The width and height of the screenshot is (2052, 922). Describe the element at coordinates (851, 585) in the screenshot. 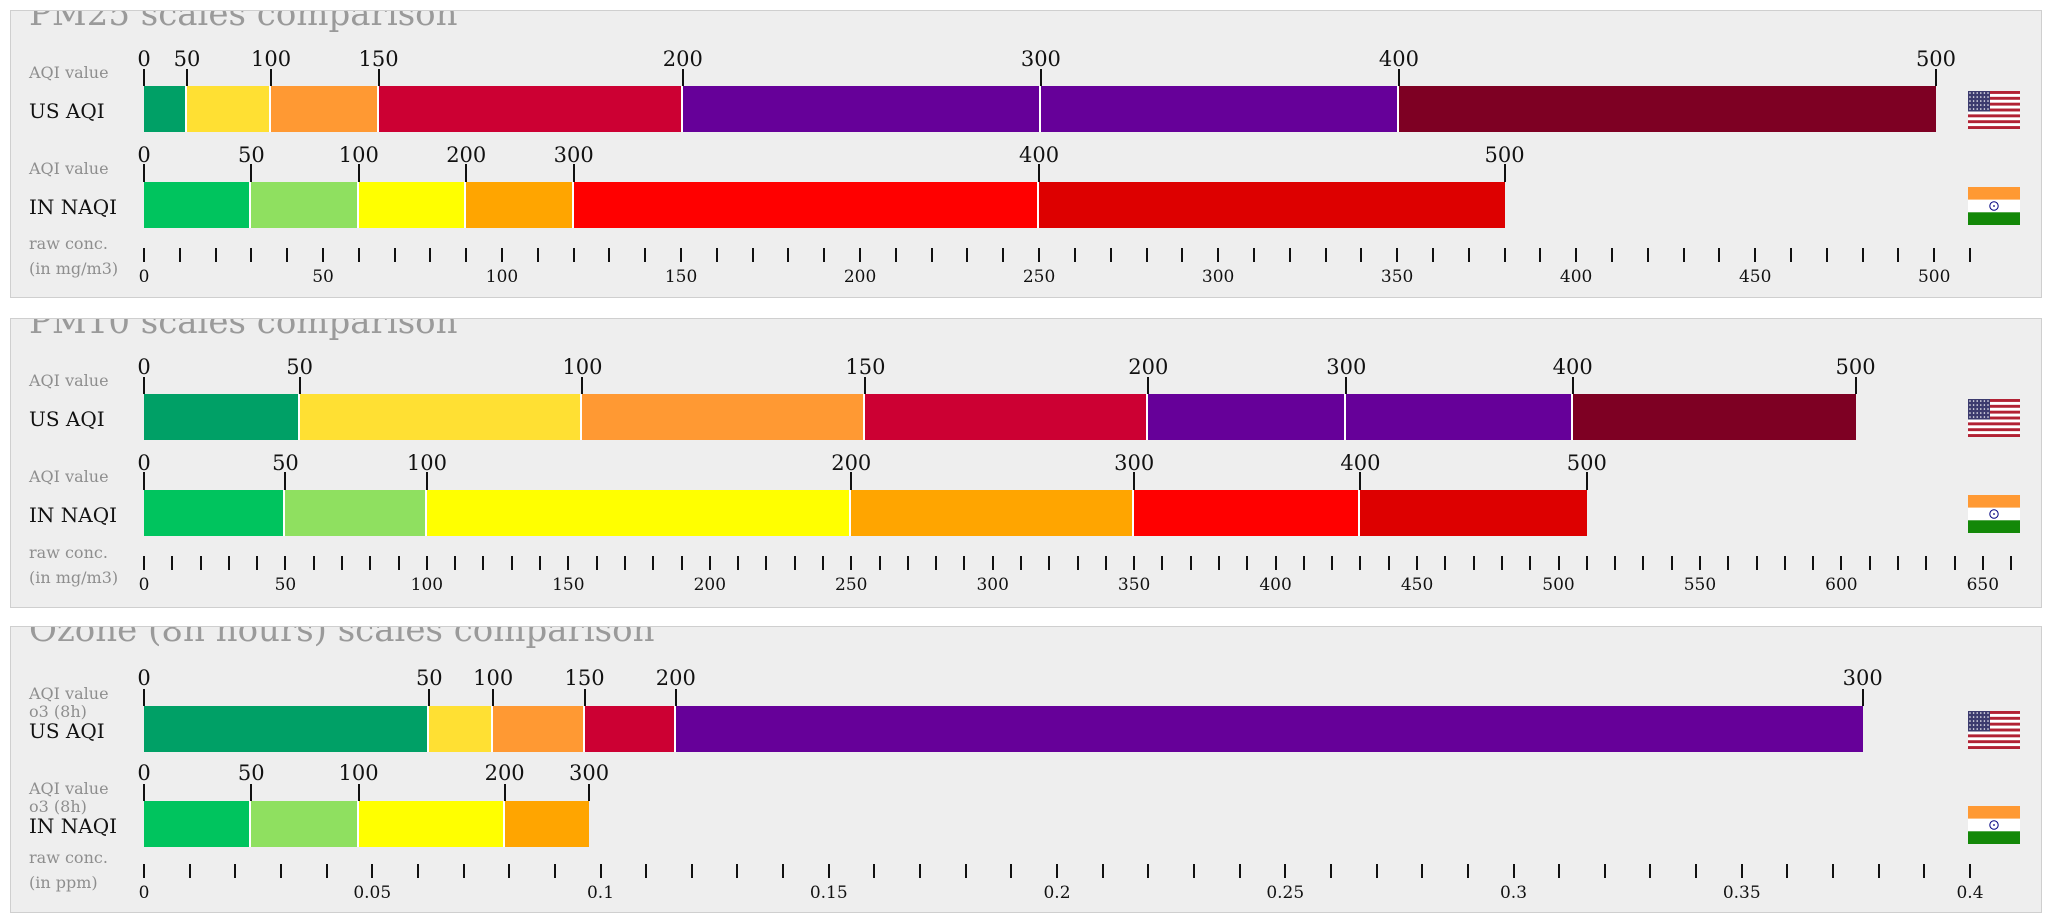

I see `axis-tick-label: 250` at that location.